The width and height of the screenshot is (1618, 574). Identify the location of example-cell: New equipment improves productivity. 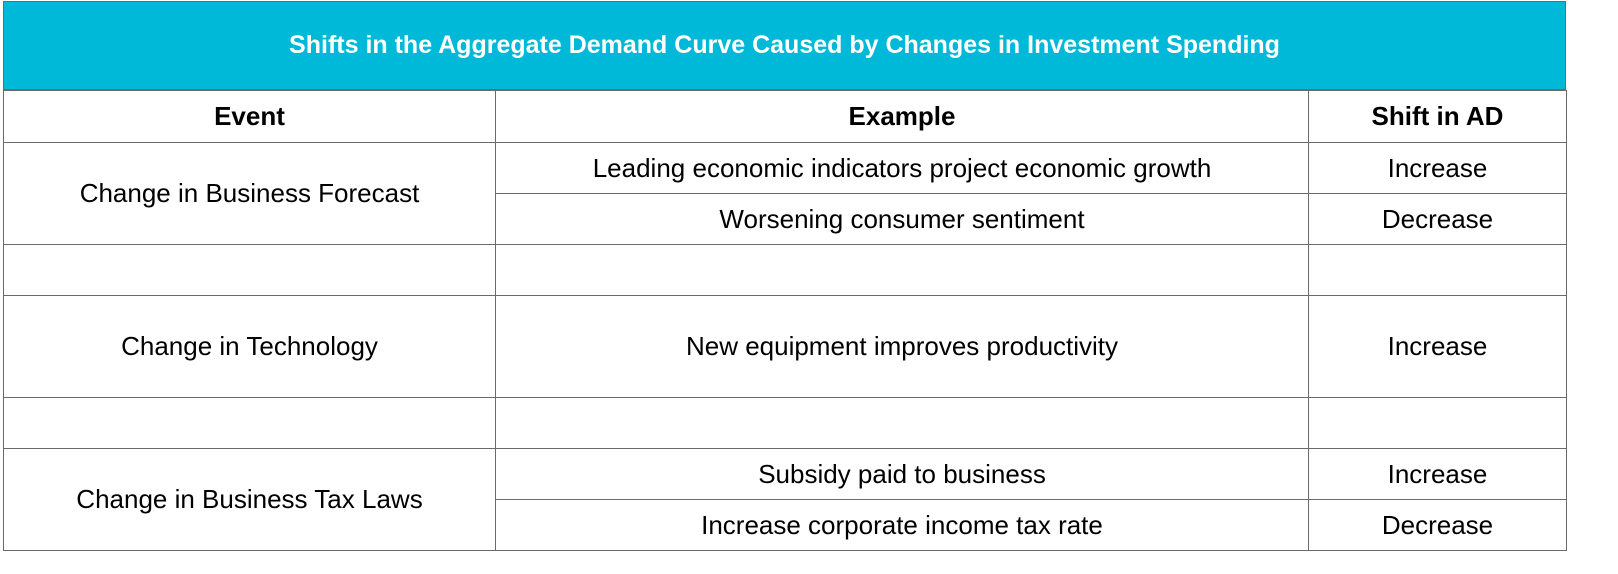
(902, 346).